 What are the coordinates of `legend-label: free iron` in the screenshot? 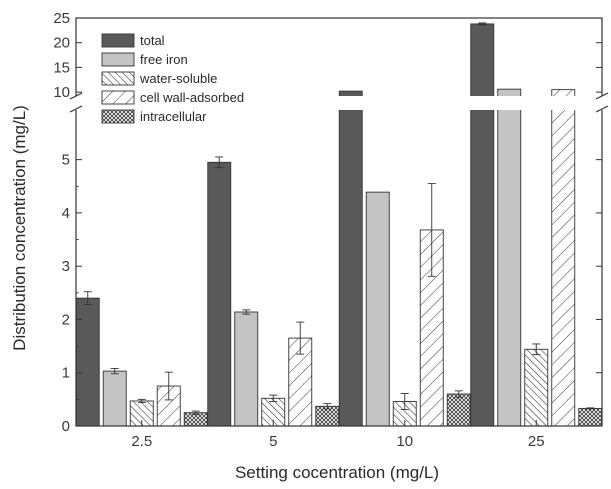 It's located at (164, 59).